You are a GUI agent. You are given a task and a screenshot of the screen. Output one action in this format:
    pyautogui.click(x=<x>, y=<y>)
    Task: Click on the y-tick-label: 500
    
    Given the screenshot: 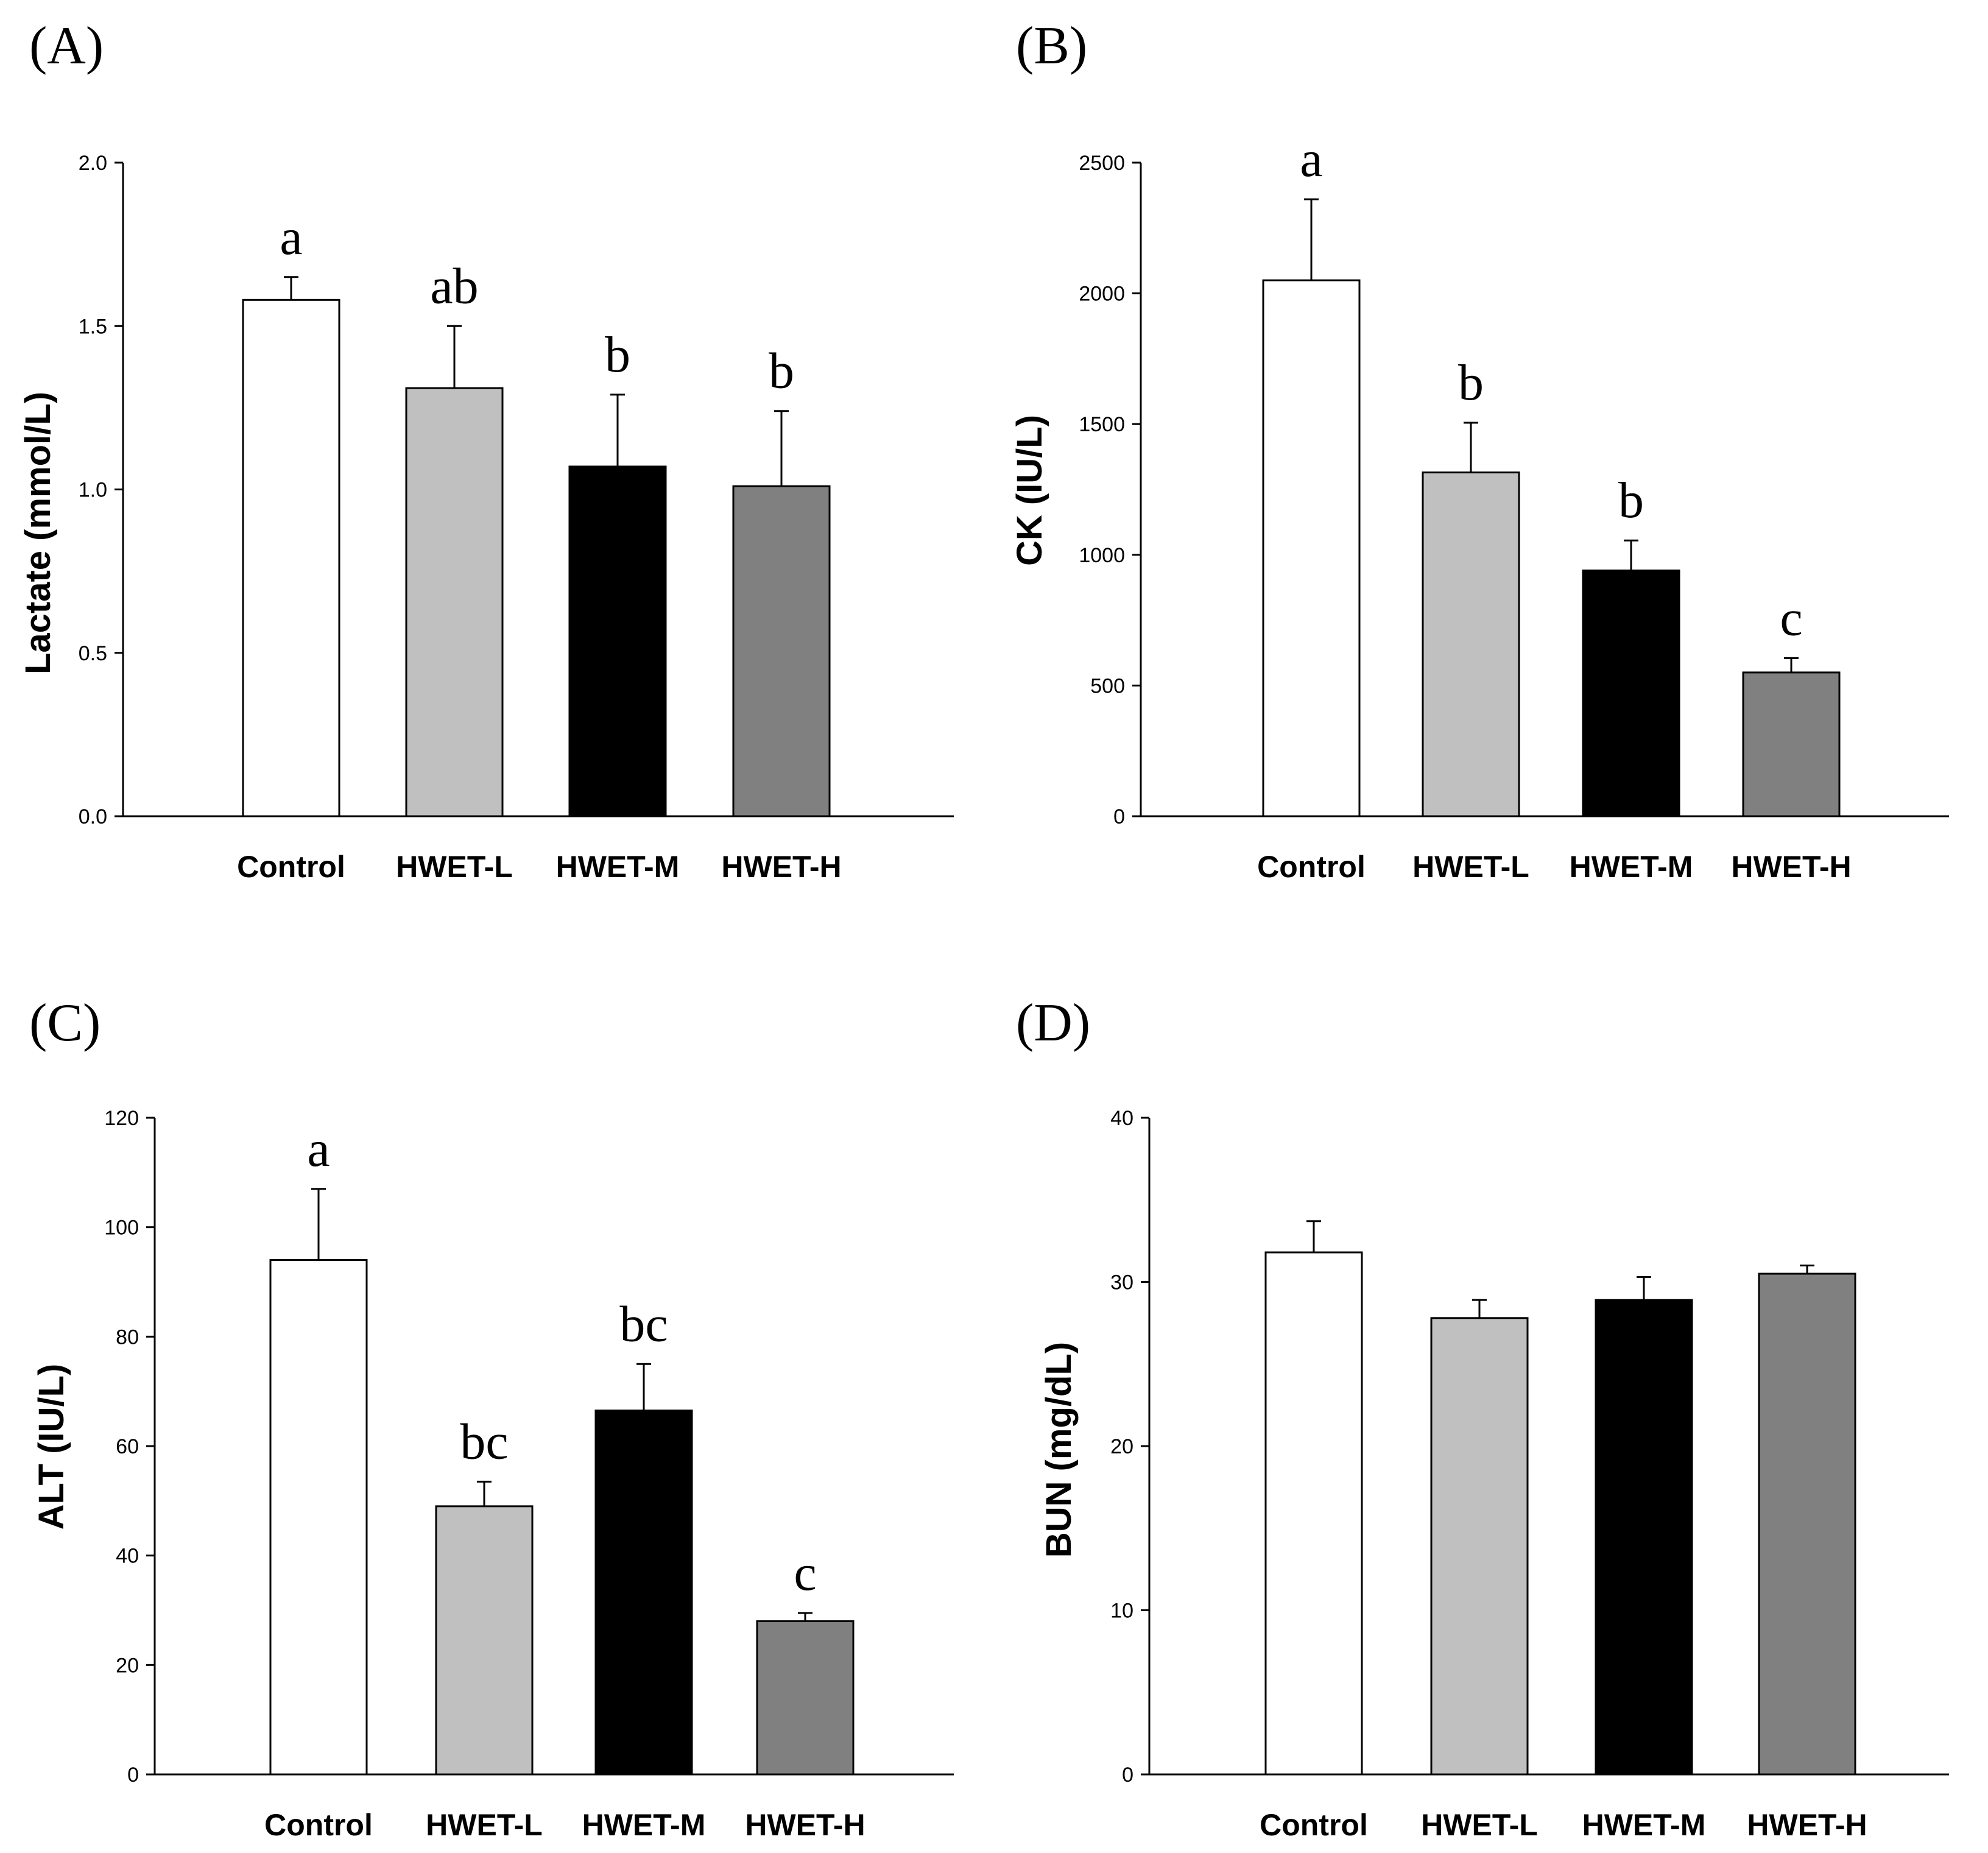 What is the action you would take?
    pyautogui.click(x=1107, y=685)
    